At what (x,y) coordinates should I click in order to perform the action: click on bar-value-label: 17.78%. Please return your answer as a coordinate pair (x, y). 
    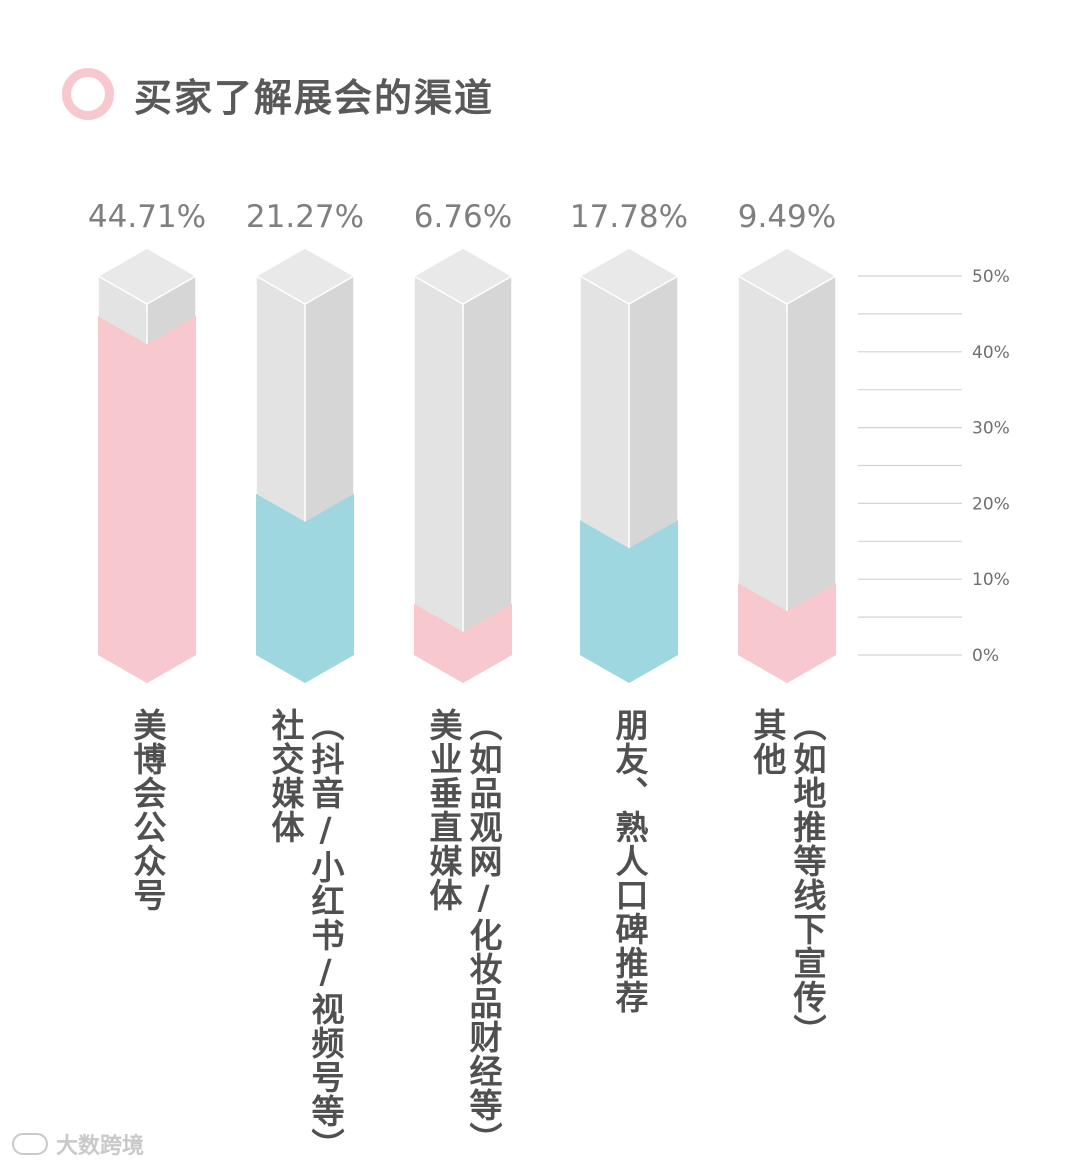
    Looking at the image, I should click on (629, 217).